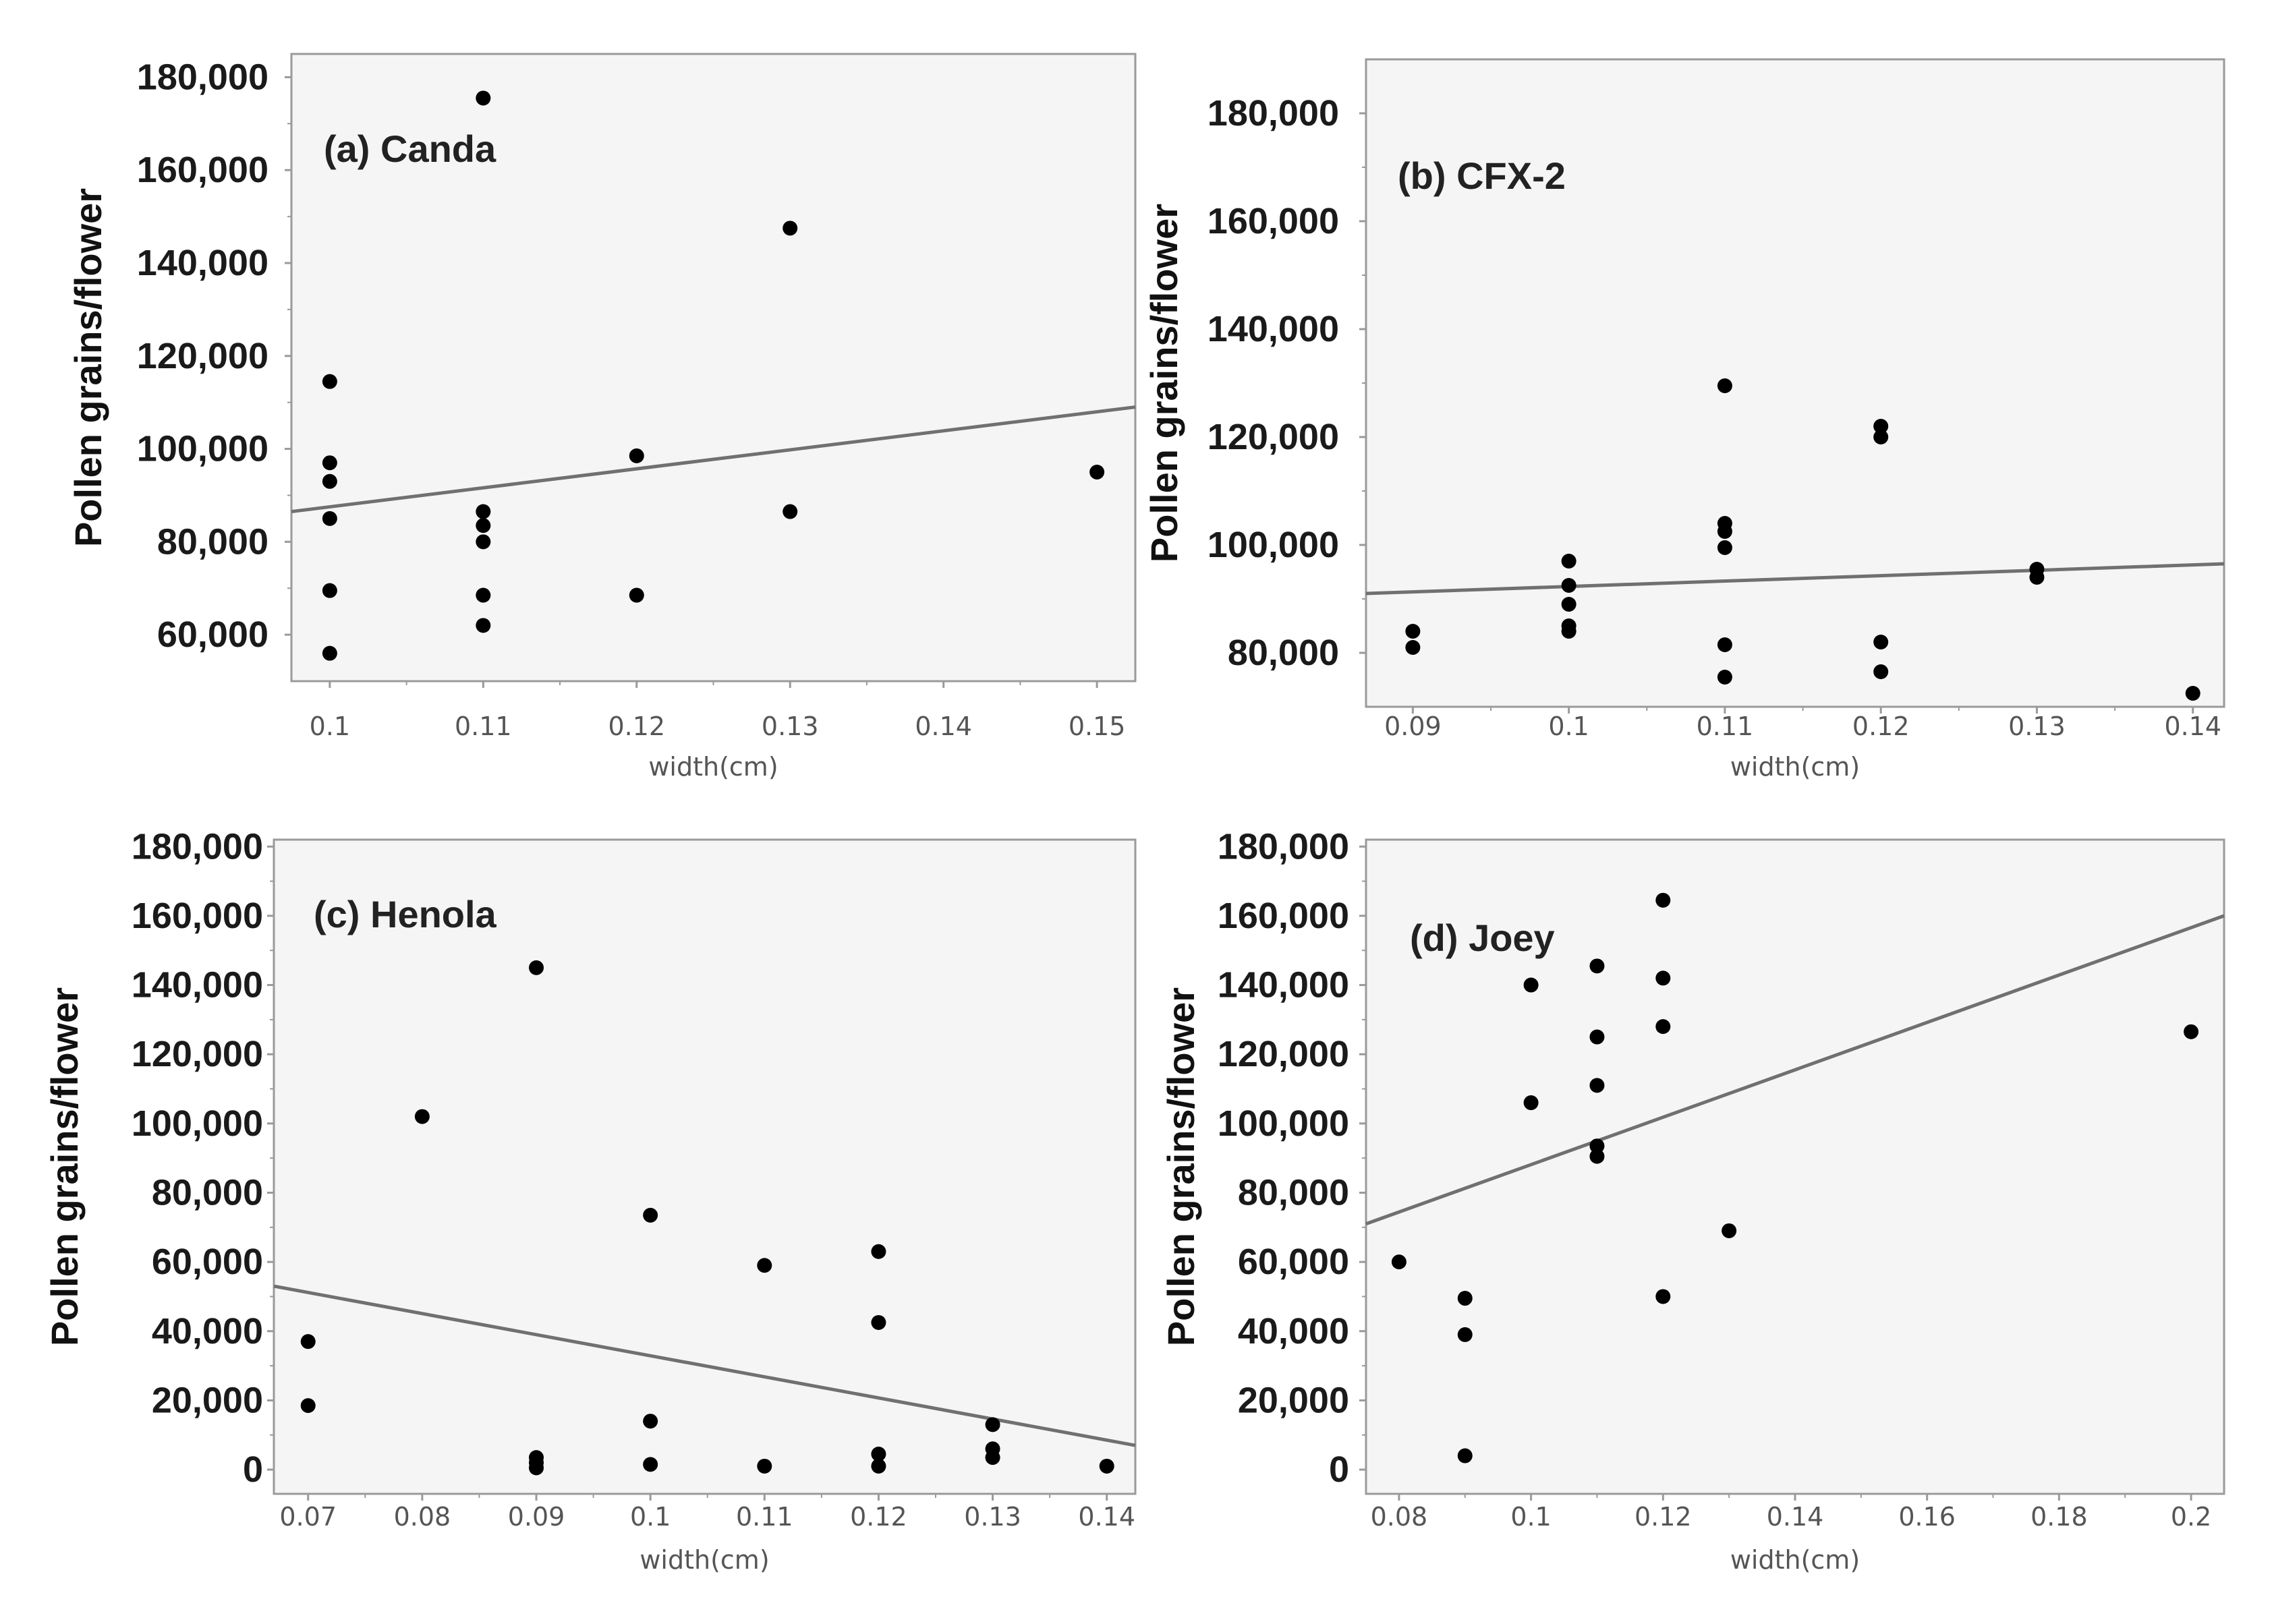 The height and width of the screenshot is (1624, 2274). I want to click on y-tick-label: 20,000, so click(207, 1400).